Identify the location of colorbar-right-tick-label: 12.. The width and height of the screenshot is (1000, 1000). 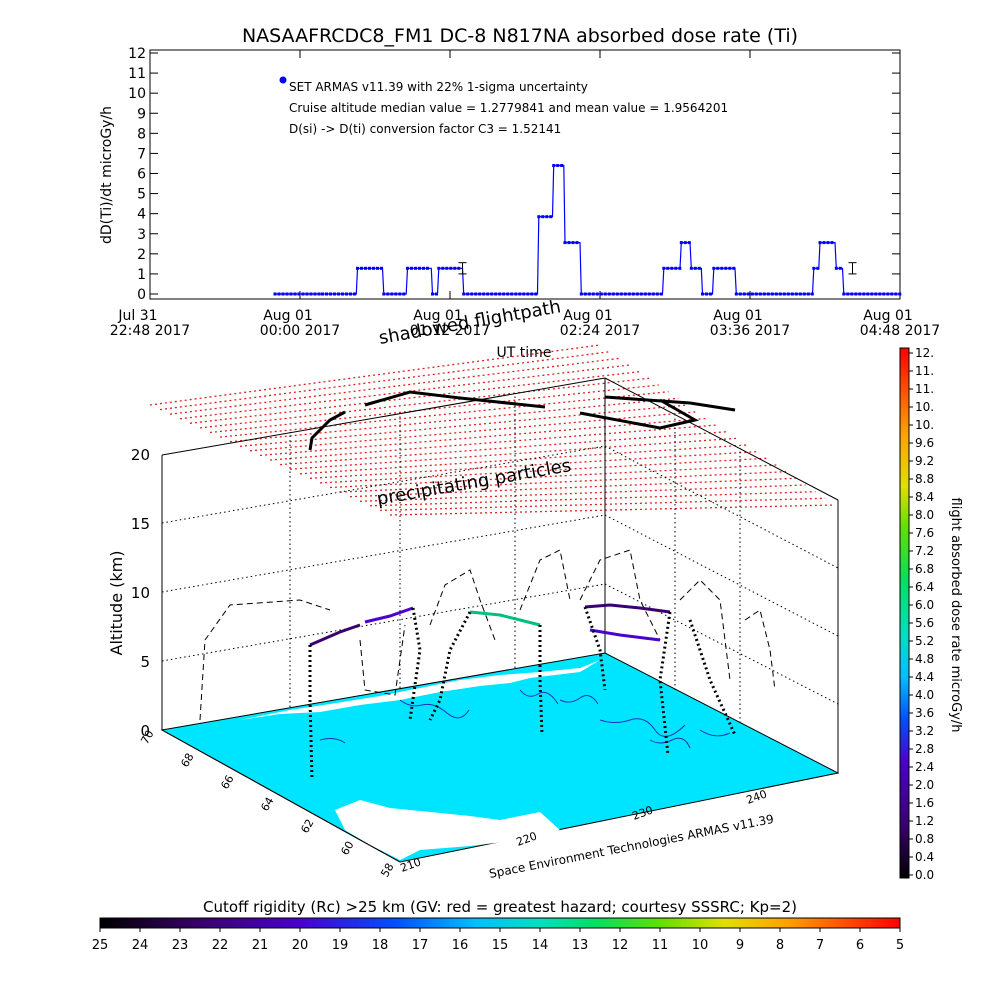
(924, 353).